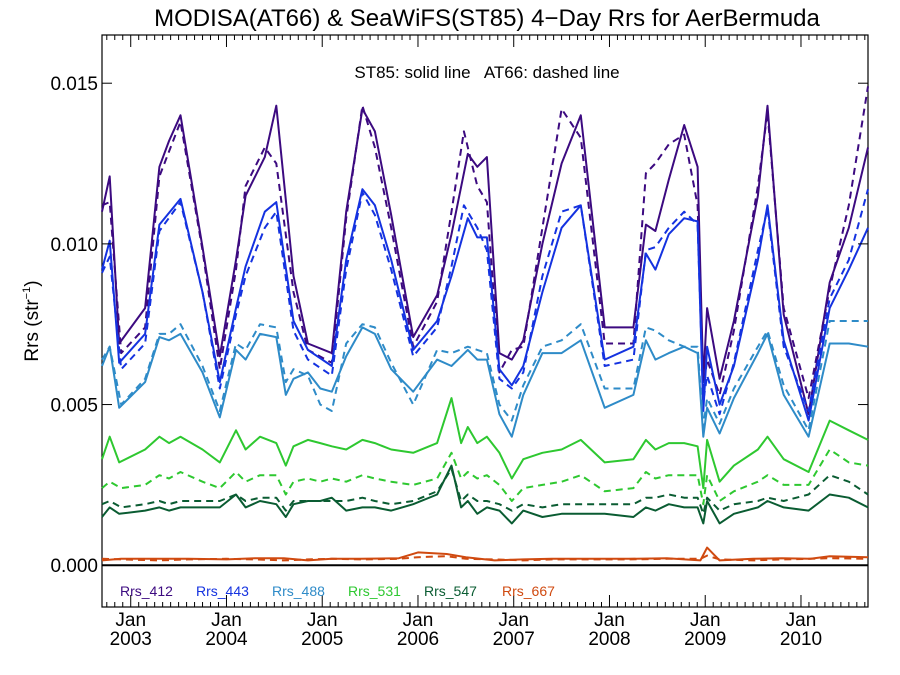 This screenshot has height=675, width=900. I want to click on x-tick-year-label: 2008, so click(609, 639).